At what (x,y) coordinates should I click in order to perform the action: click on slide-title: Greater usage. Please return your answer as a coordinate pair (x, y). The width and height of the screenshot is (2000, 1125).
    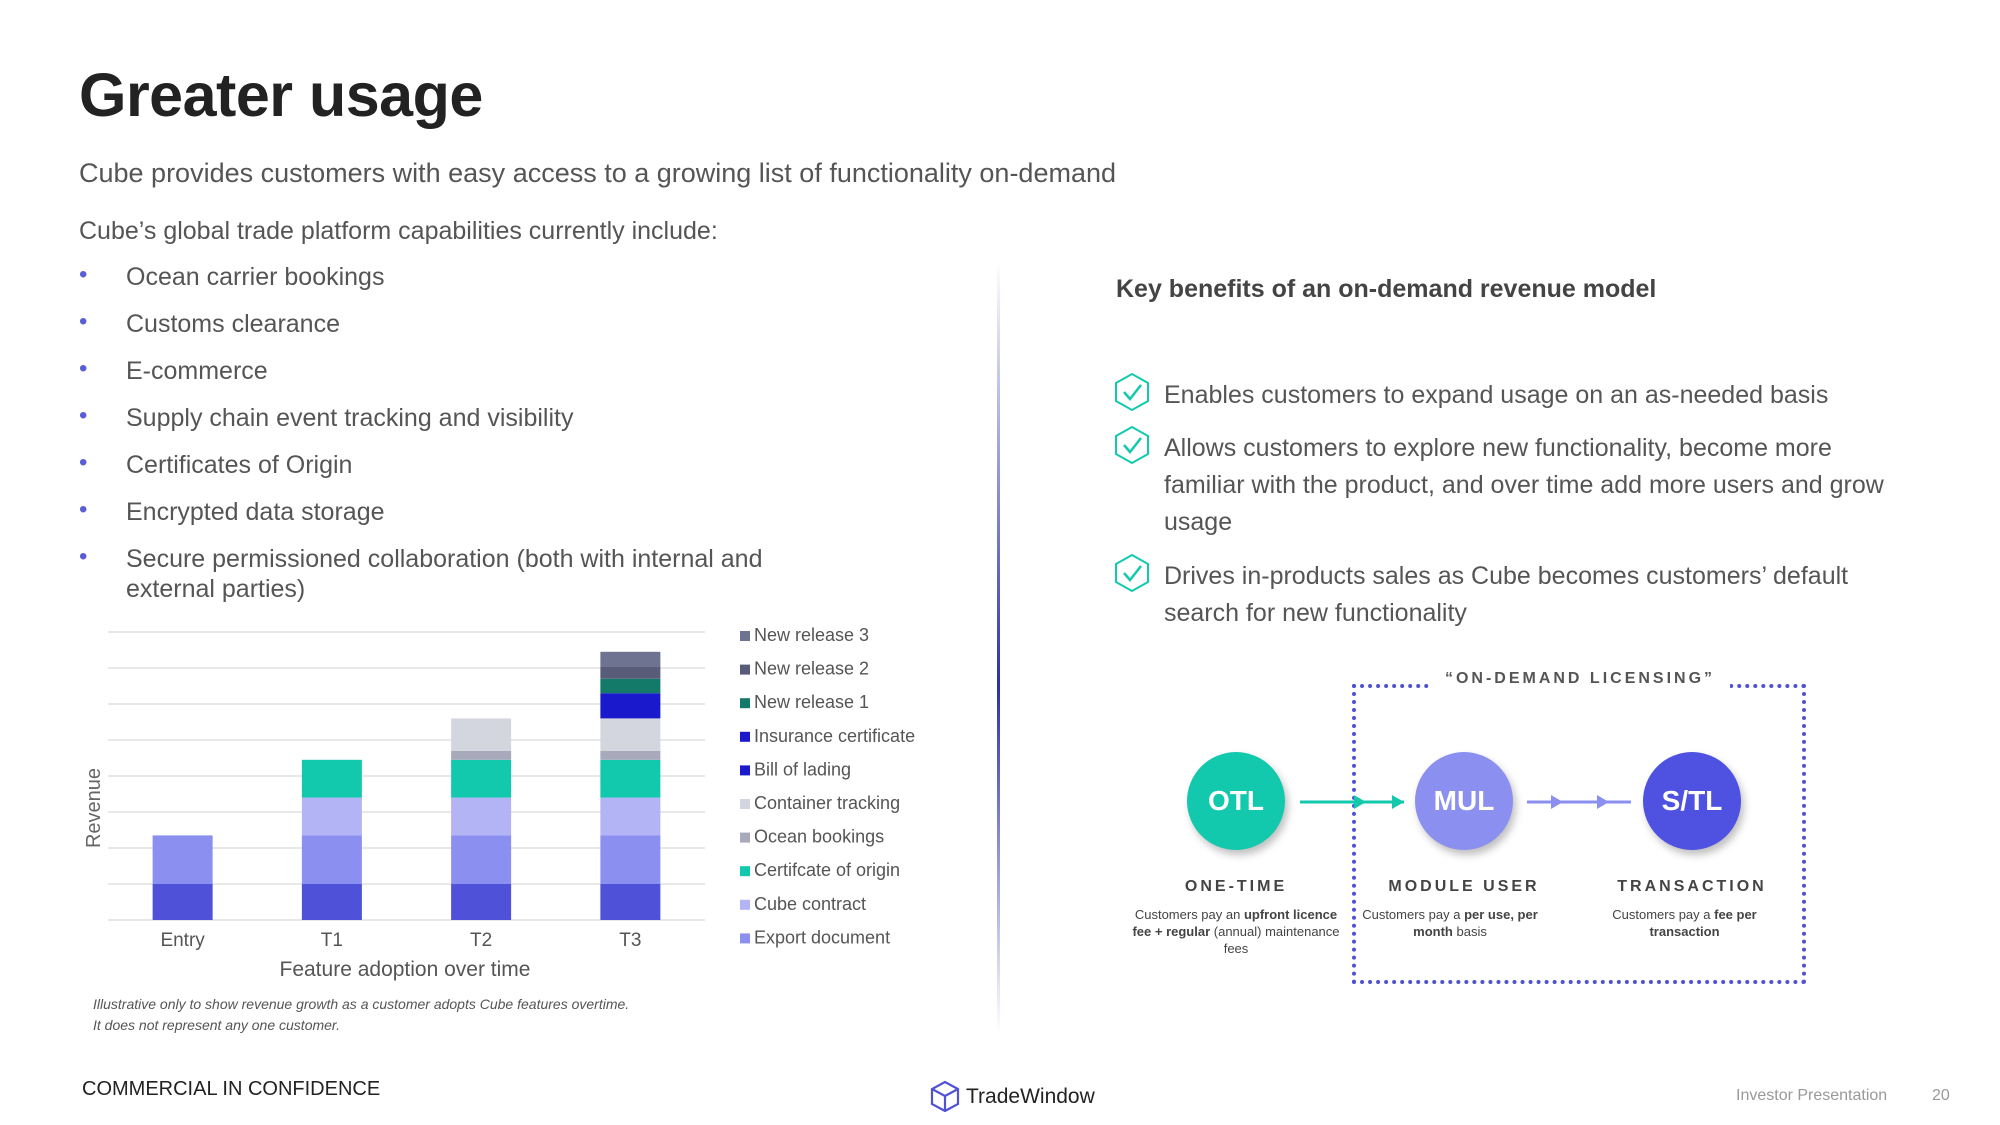
    Looking at the image, I should click on (281, 95).